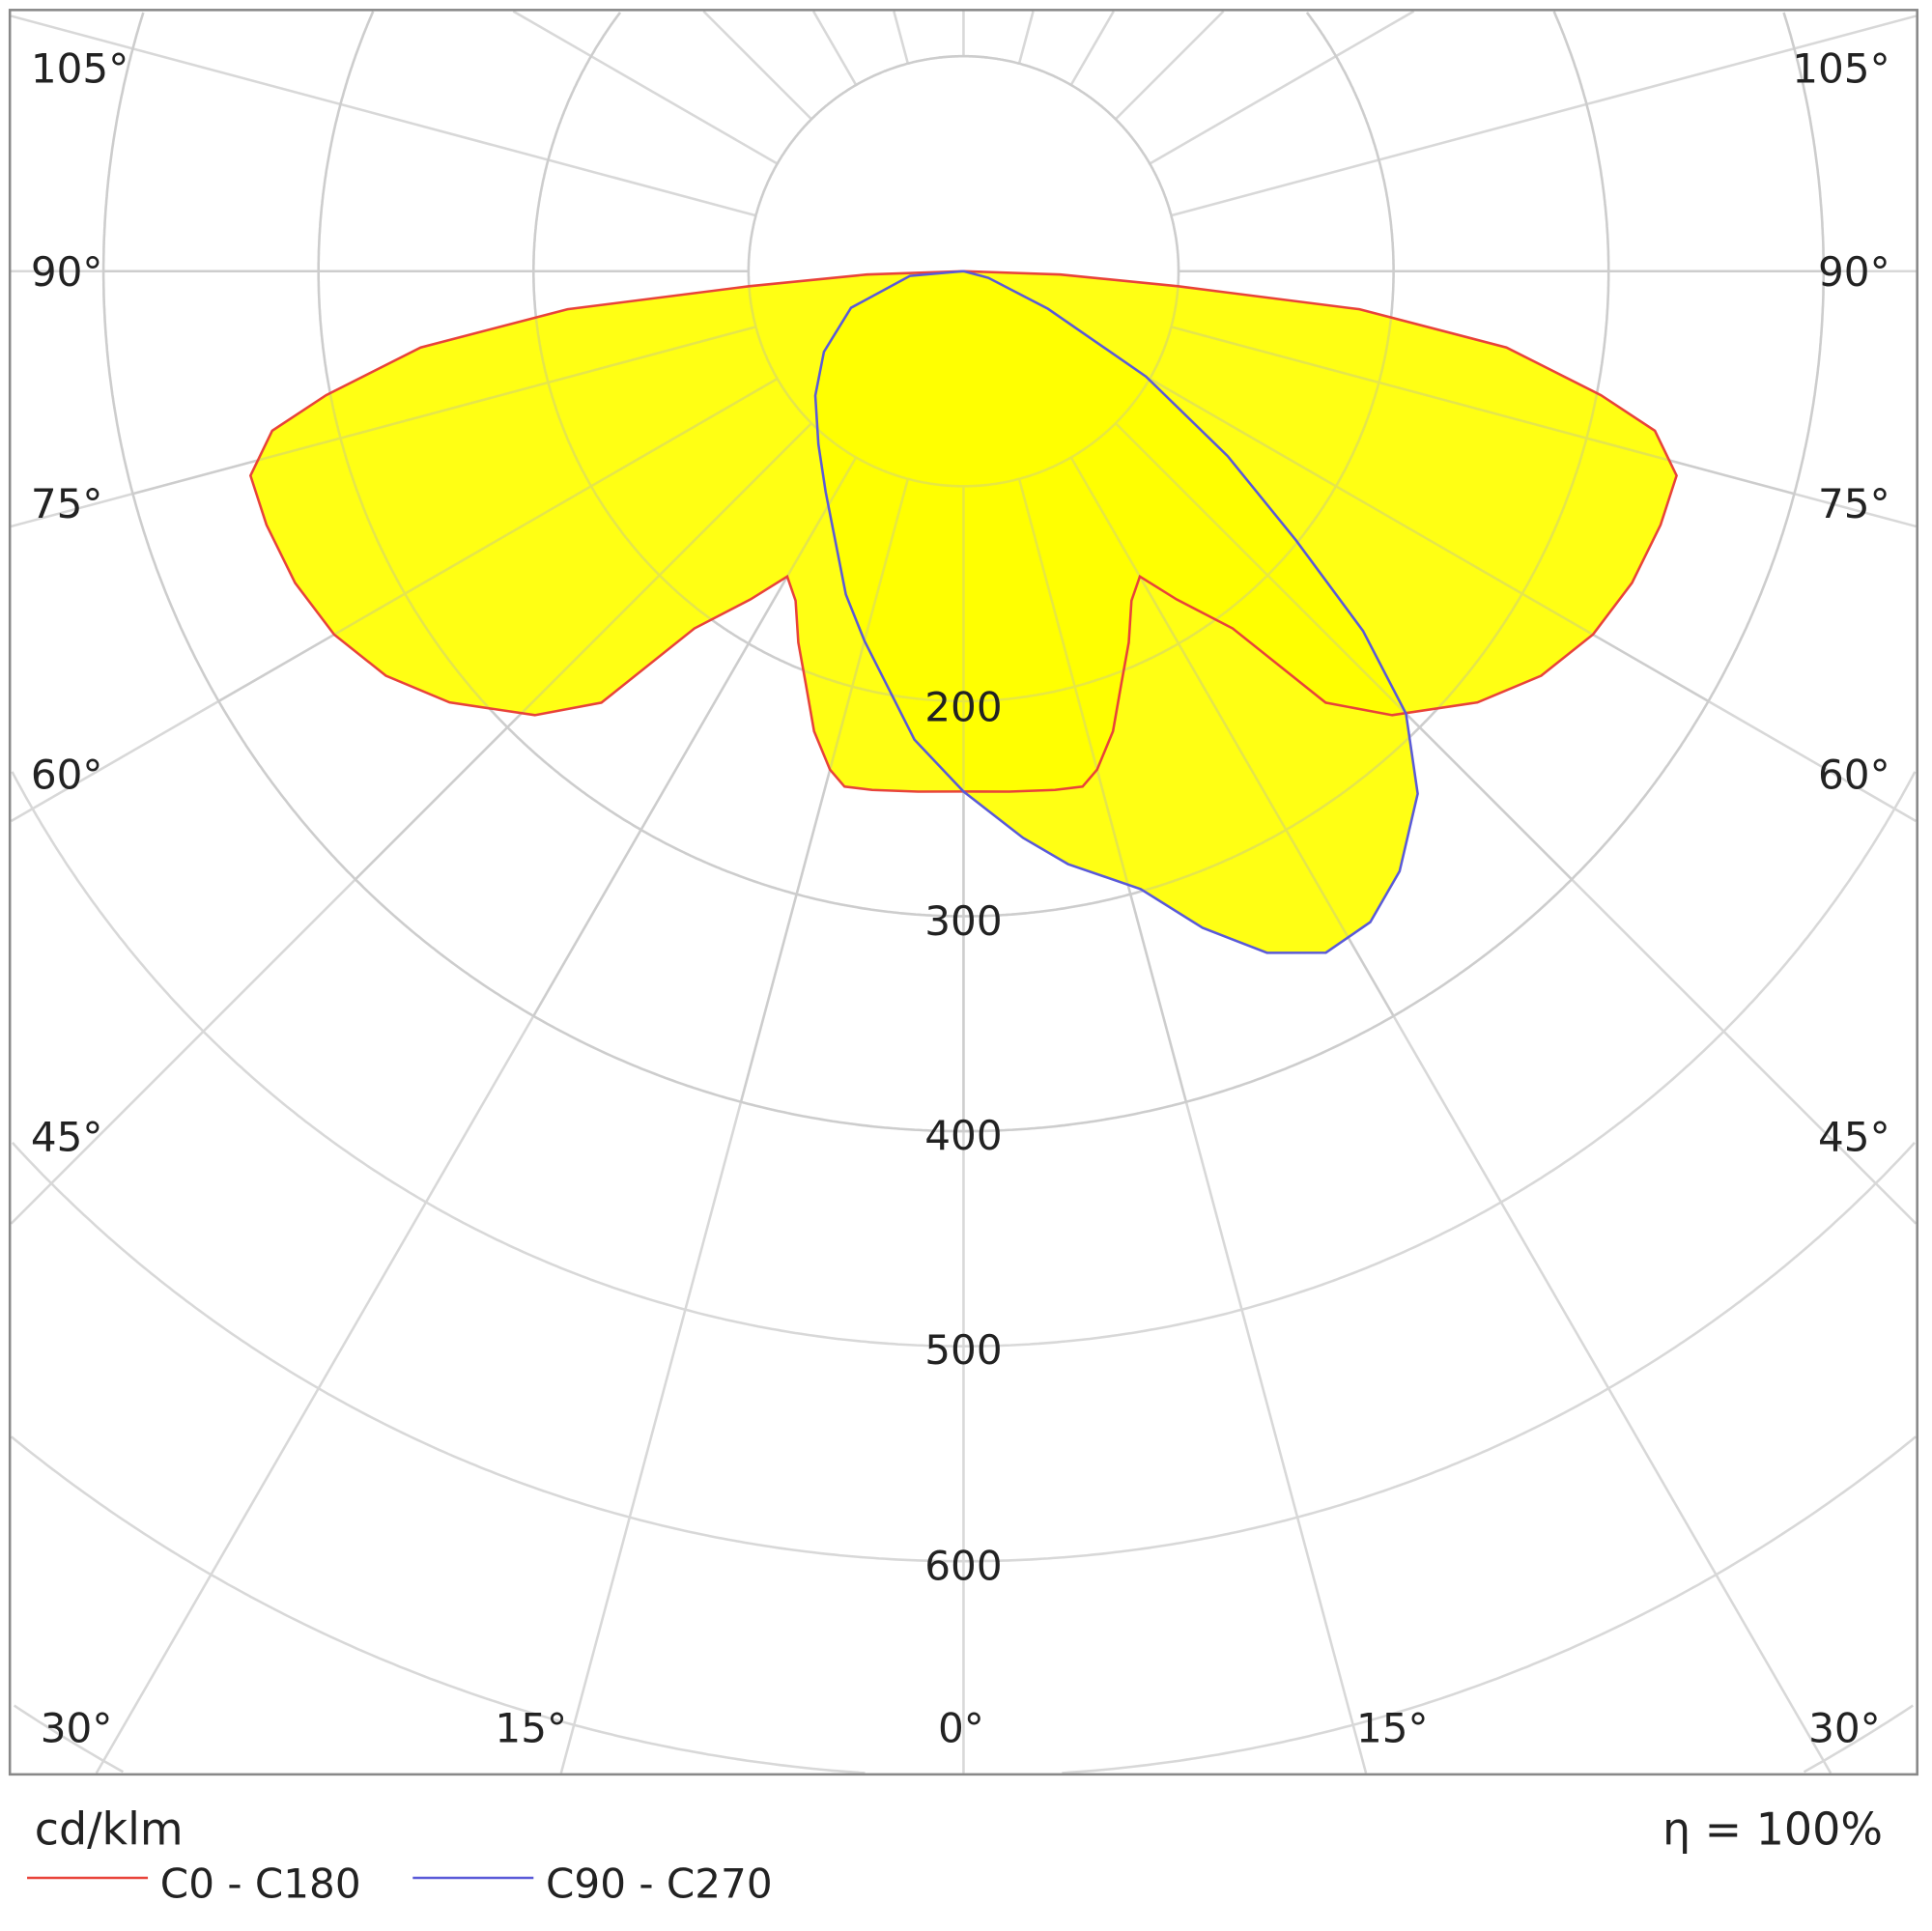 This screenshot has width=1932, height=1931. I want to click on radial-label-300: 300, so click(963, 921).